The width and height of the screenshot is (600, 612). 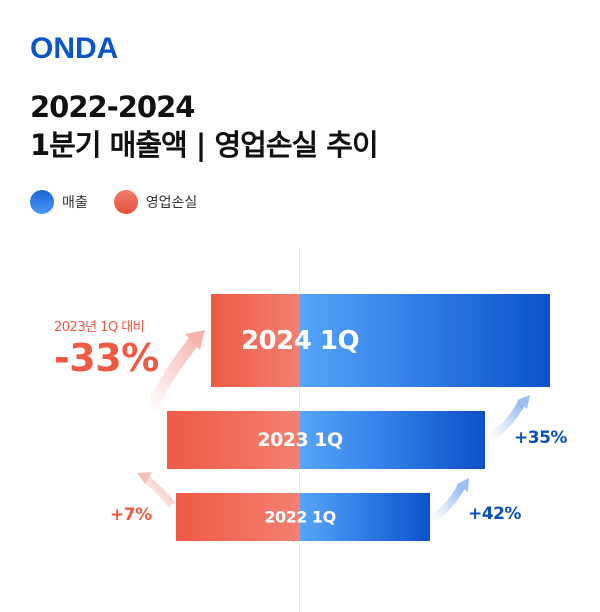 I want to click on loss-dot-icon, so click(x=125, y=202).